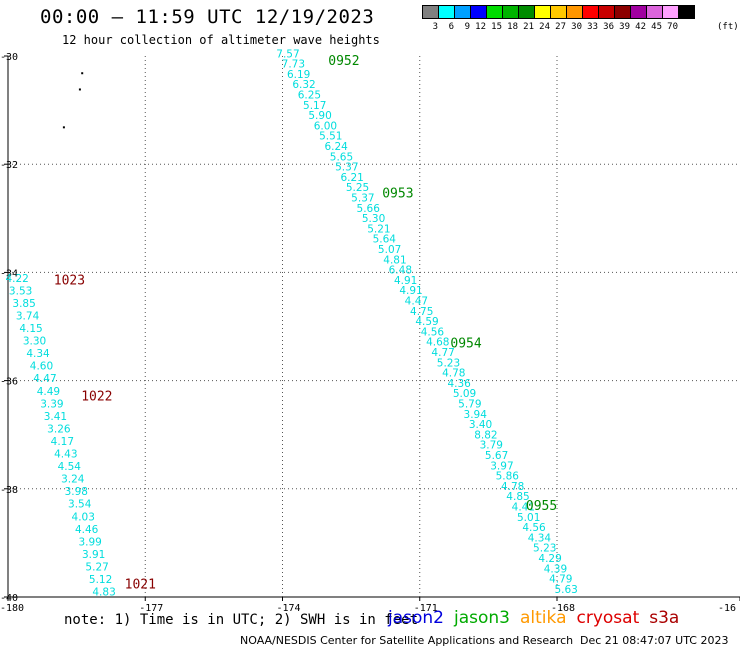 This screenshot has height=650, width=740. Describe the element at coordinates (385, 240) in the screenshot. I see `swh-value-label: 5.64` at that location.